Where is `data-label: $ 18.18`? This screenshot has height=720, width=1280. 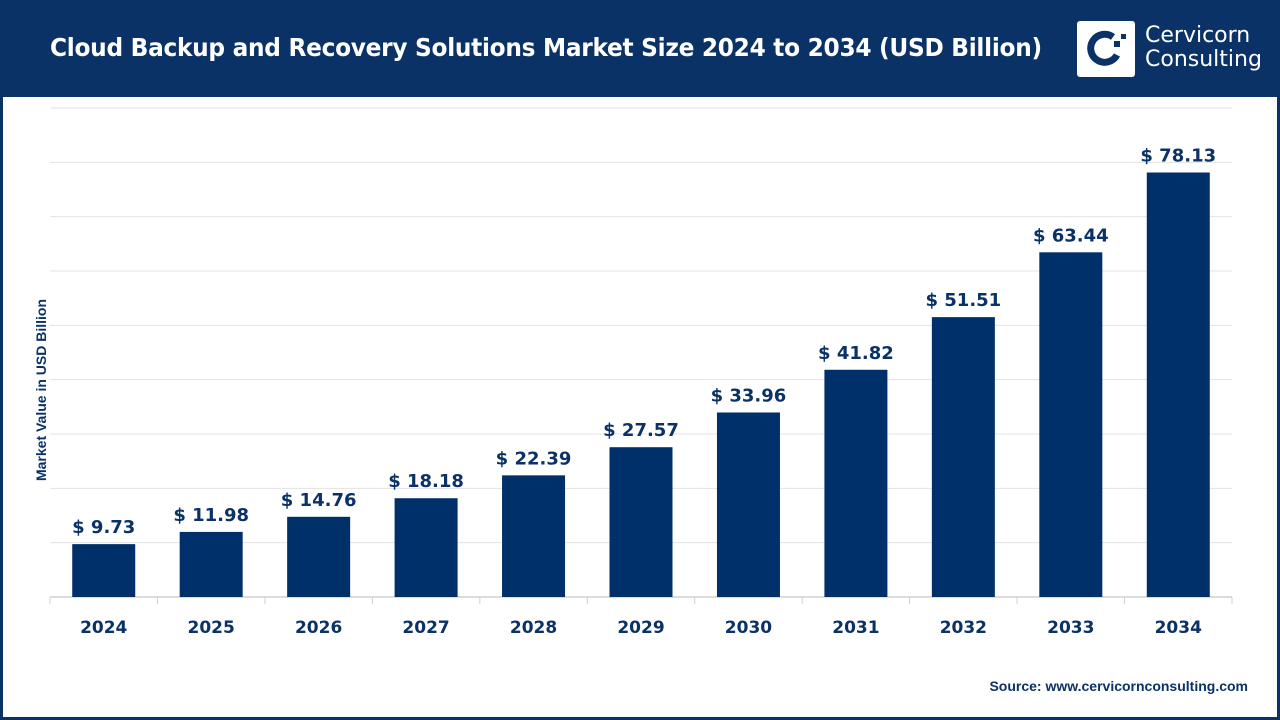
data-label: $ 18.18 is located at coordinates (426, 481).